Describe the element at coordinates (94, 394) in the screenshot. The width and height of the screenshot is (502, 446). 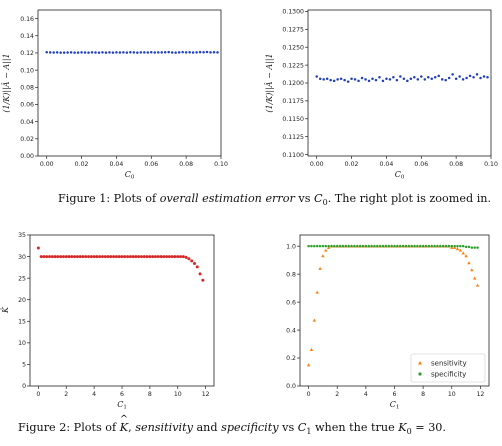
I see `fig2-left-xtick-label: 4` at that location.